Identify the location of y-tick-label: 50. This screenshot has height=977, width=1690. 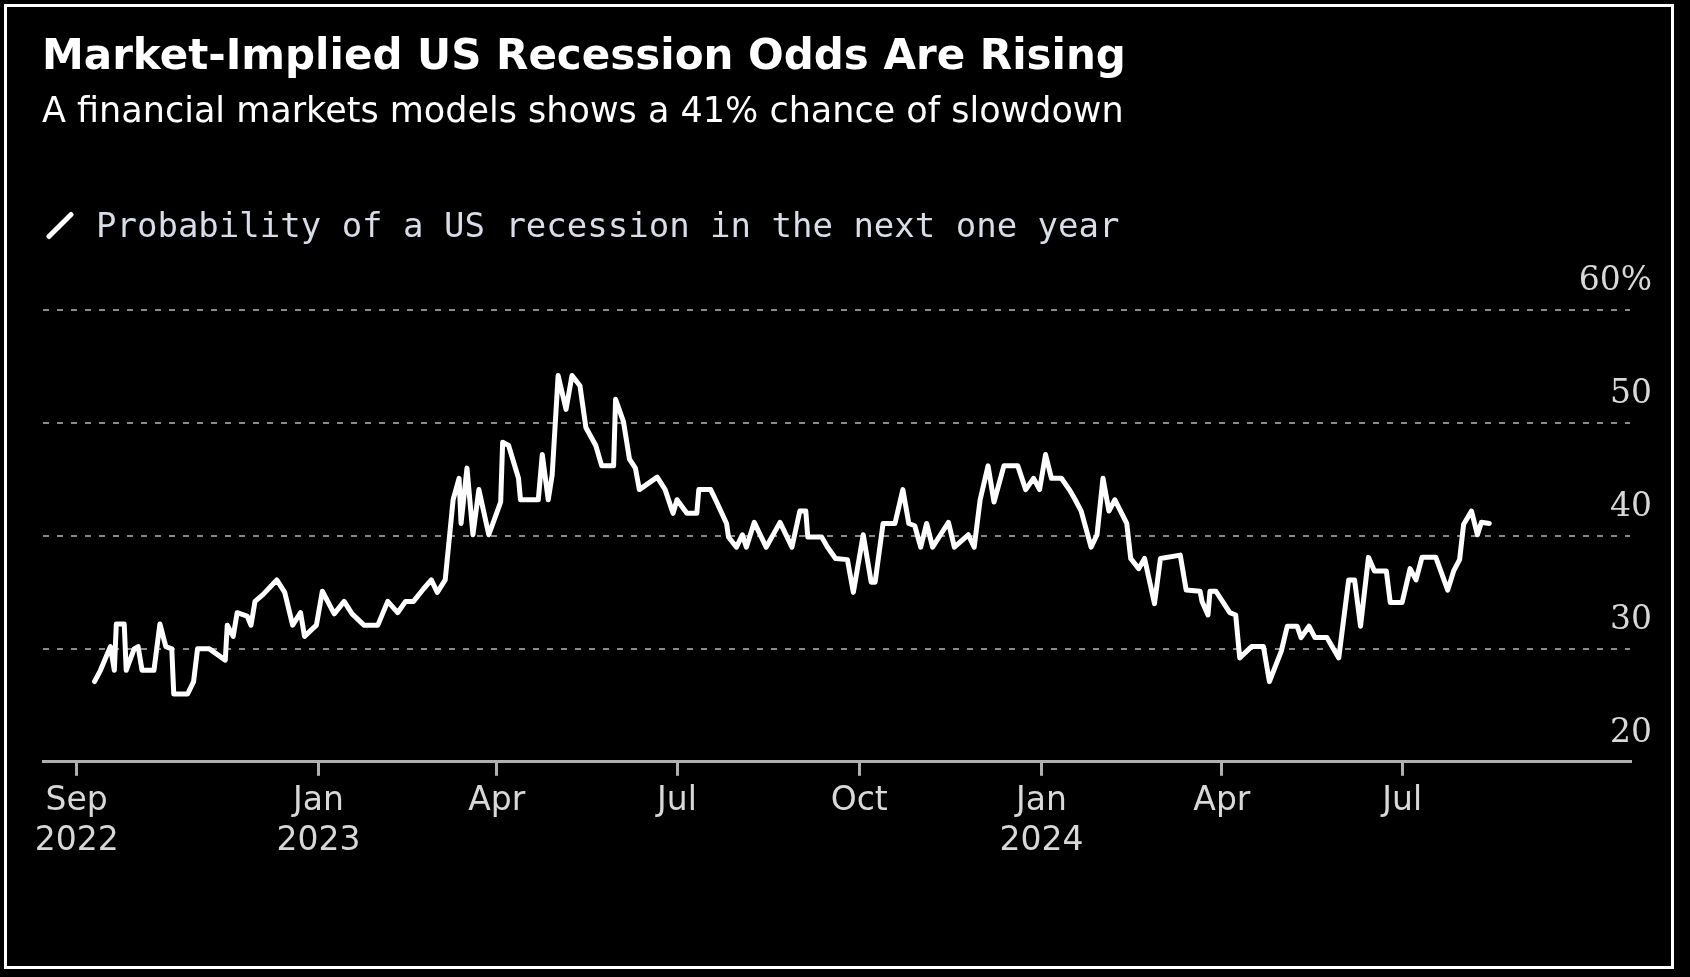
(1631, 392).